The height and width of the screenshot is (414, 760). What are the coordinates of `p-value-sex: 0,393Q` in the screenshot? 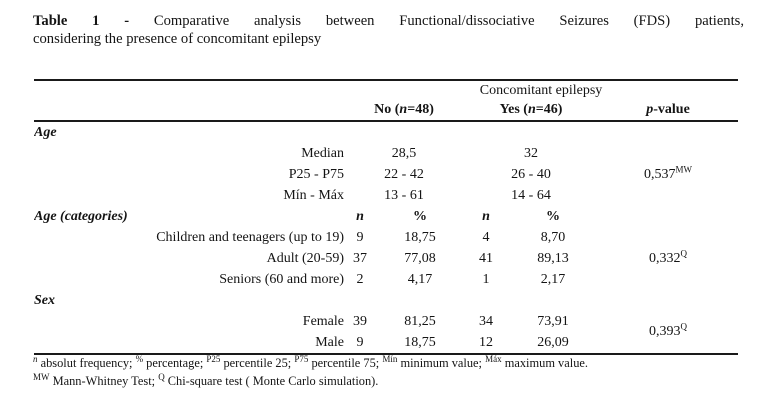 It's located at (668, 330).